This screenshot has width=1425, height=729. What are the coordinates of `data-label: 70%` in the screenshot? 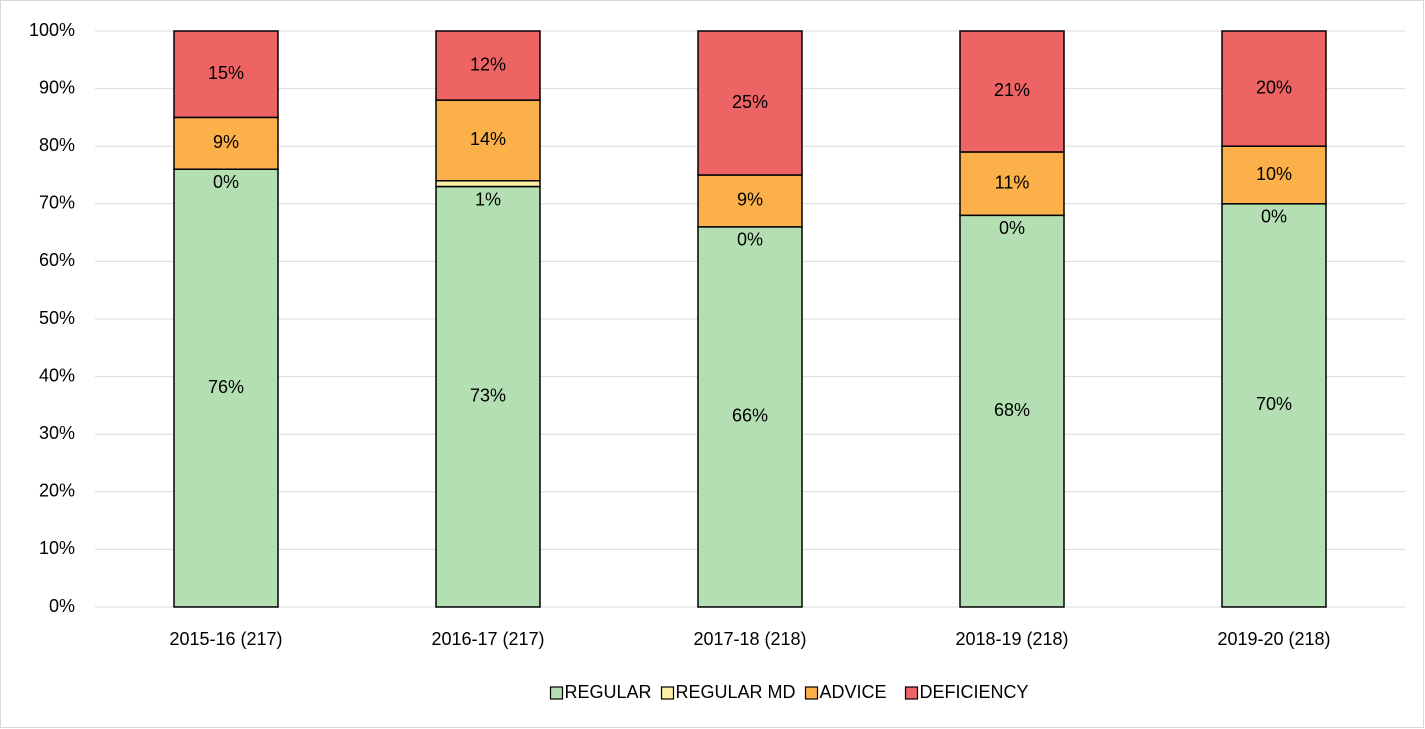 It's located at (1274, 404).